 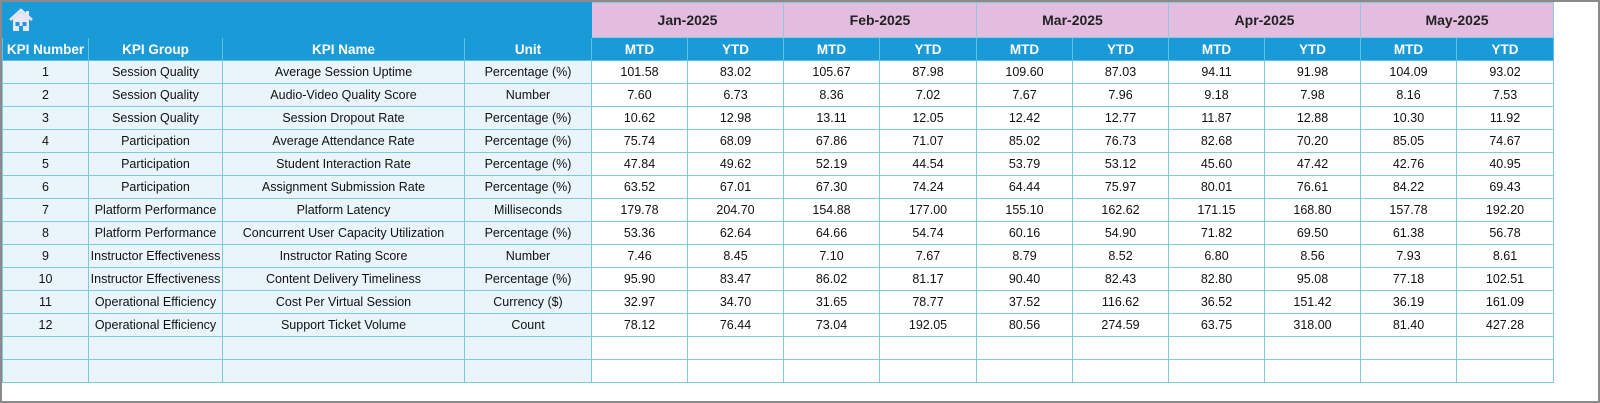 What do you see at coordinates (1024, 187) in the screenshot?
I see `mtd-value-cell: 64.44` at bounding box center [1024, 187].